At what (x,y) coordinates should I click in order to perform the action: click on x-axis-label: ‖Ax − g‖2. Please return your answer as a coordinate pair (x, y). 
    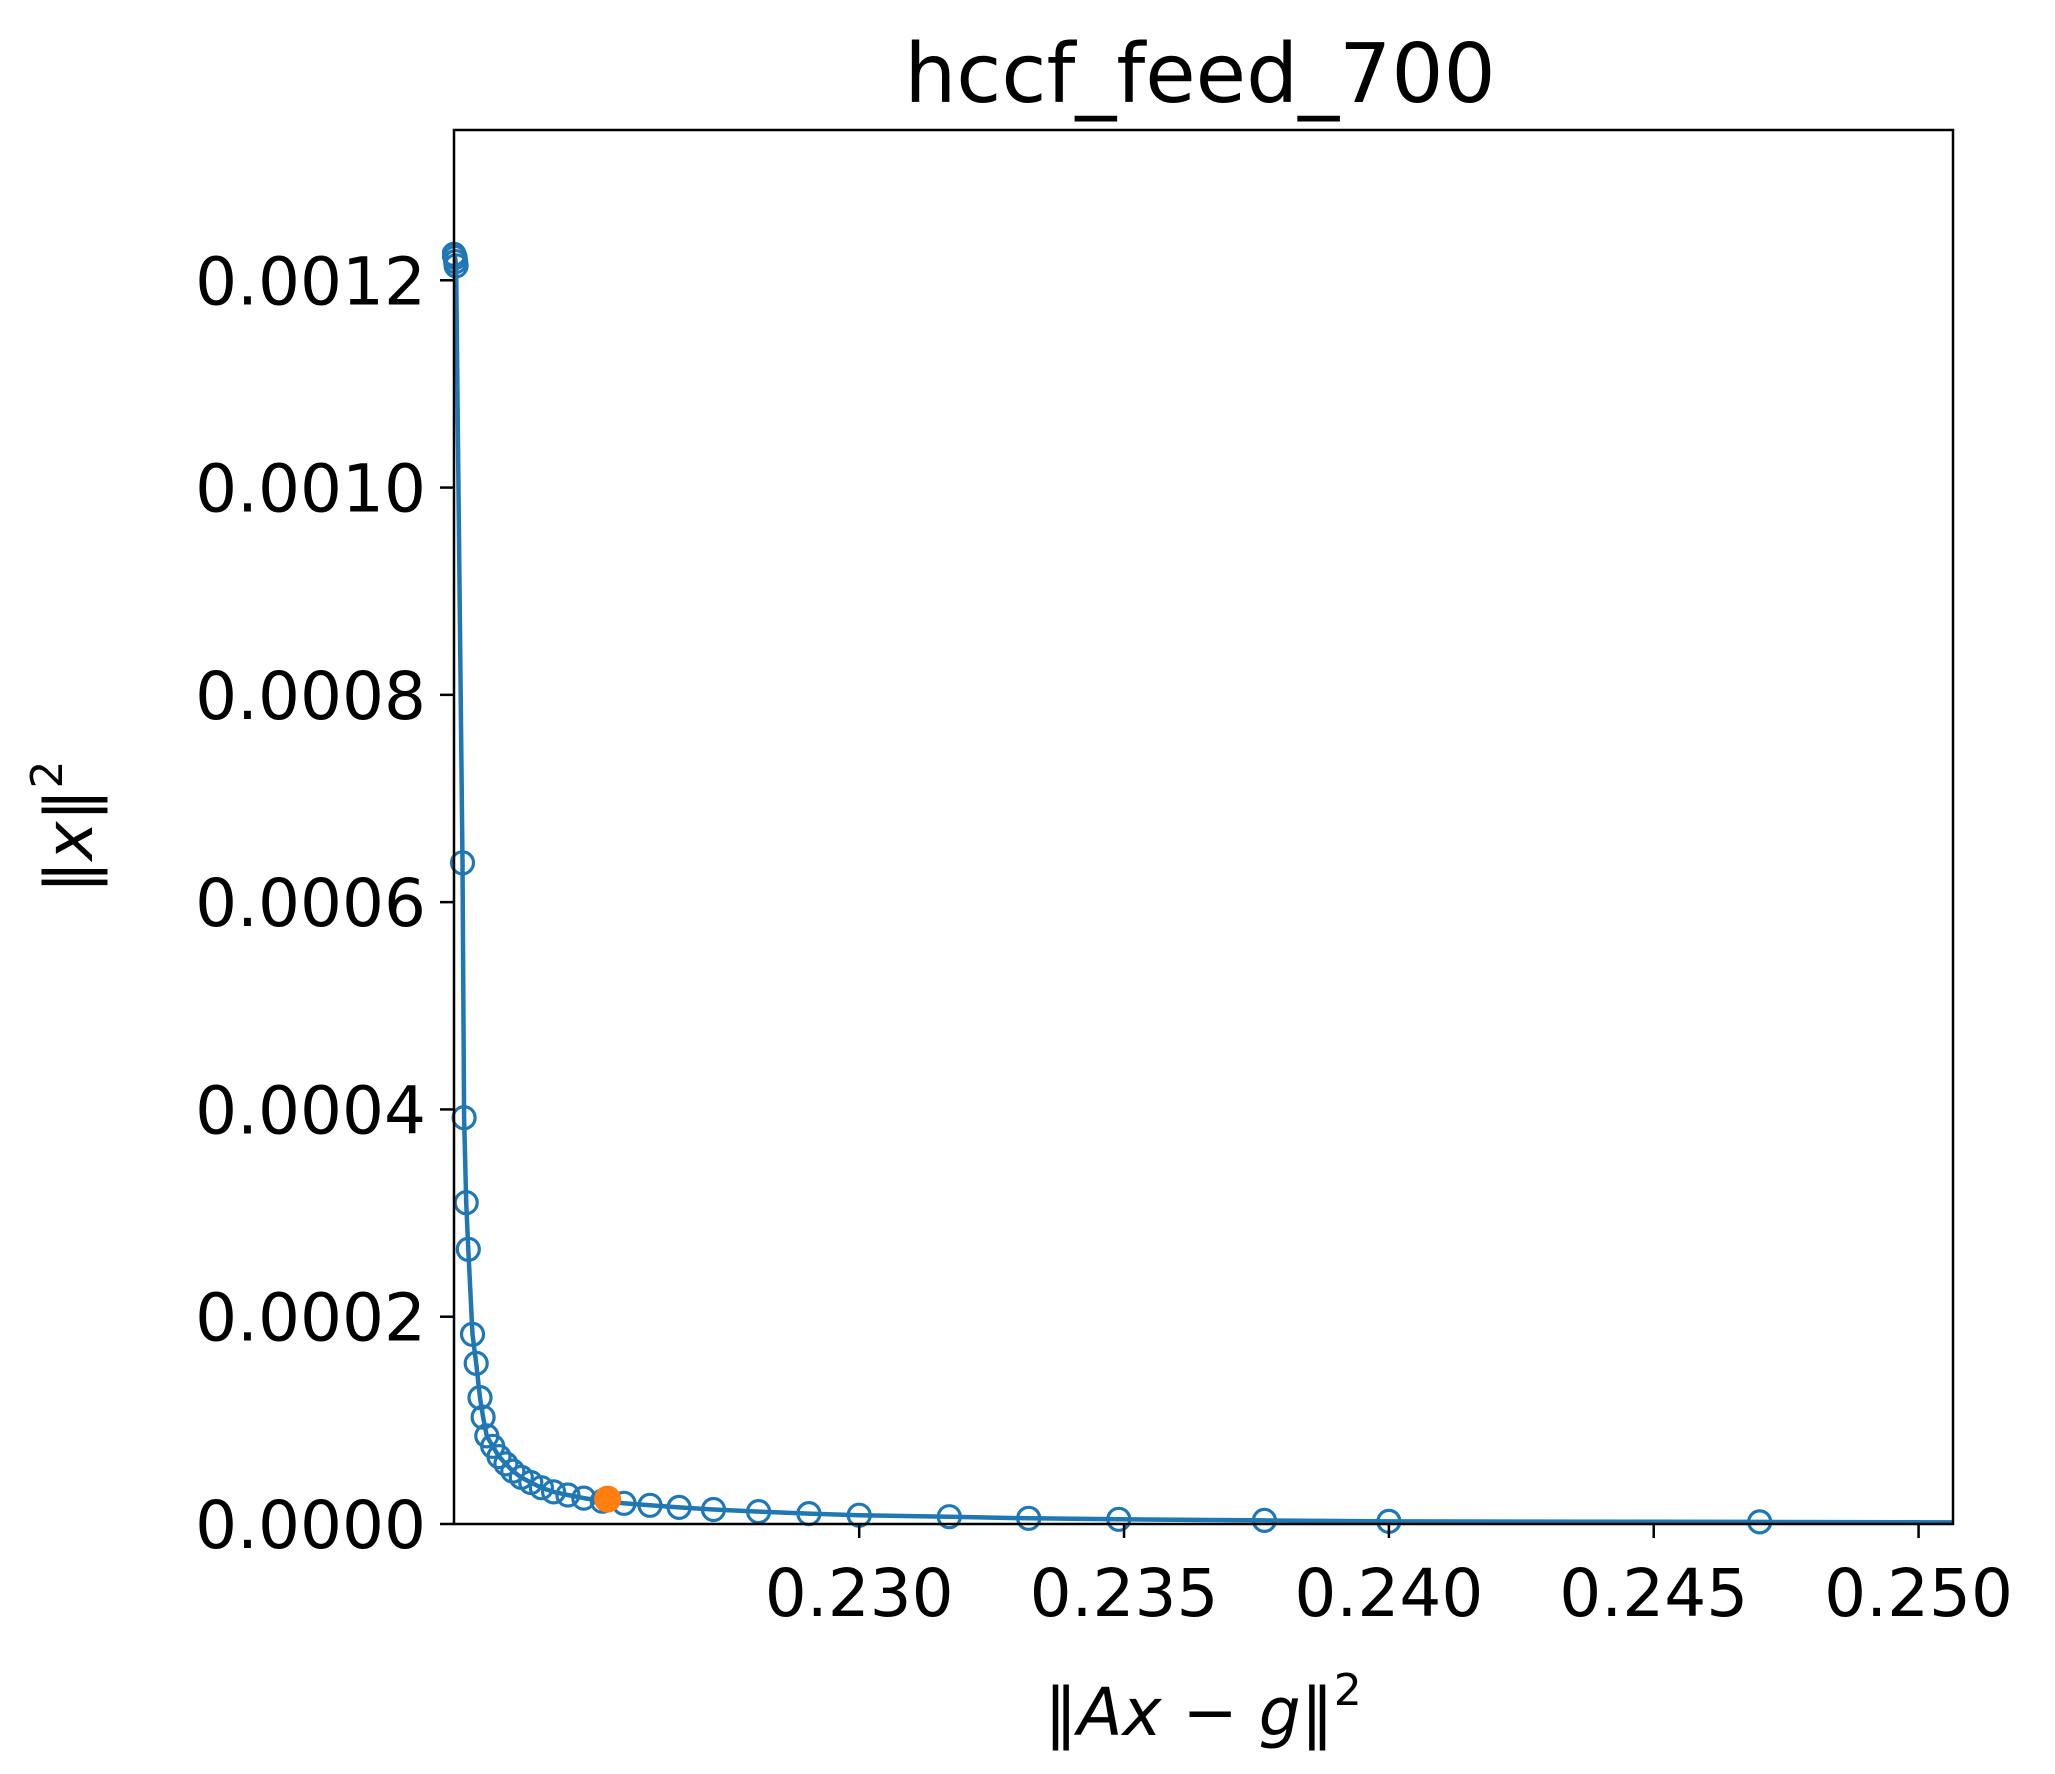
    Looking at the image, I should click on (1202, 1708).